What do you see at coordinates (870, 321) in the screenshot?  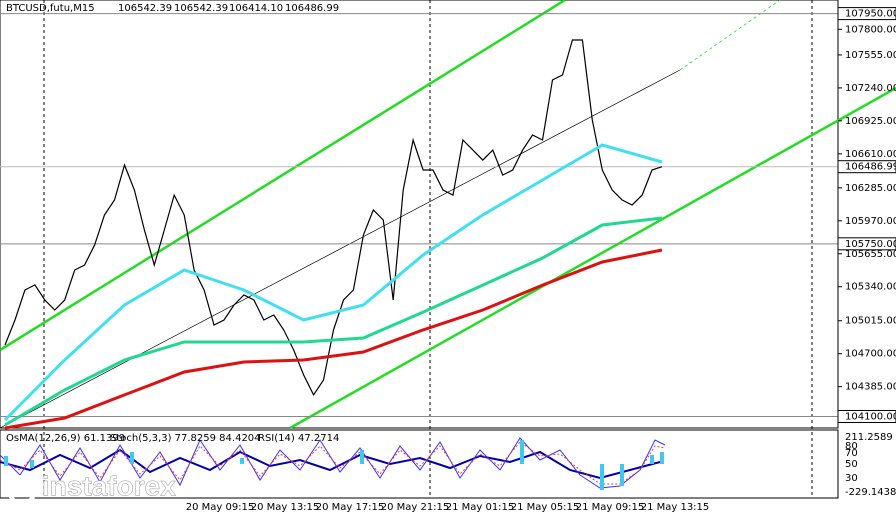 I see `y-tick-label: 105015.00` at bounding box center [870, 321].